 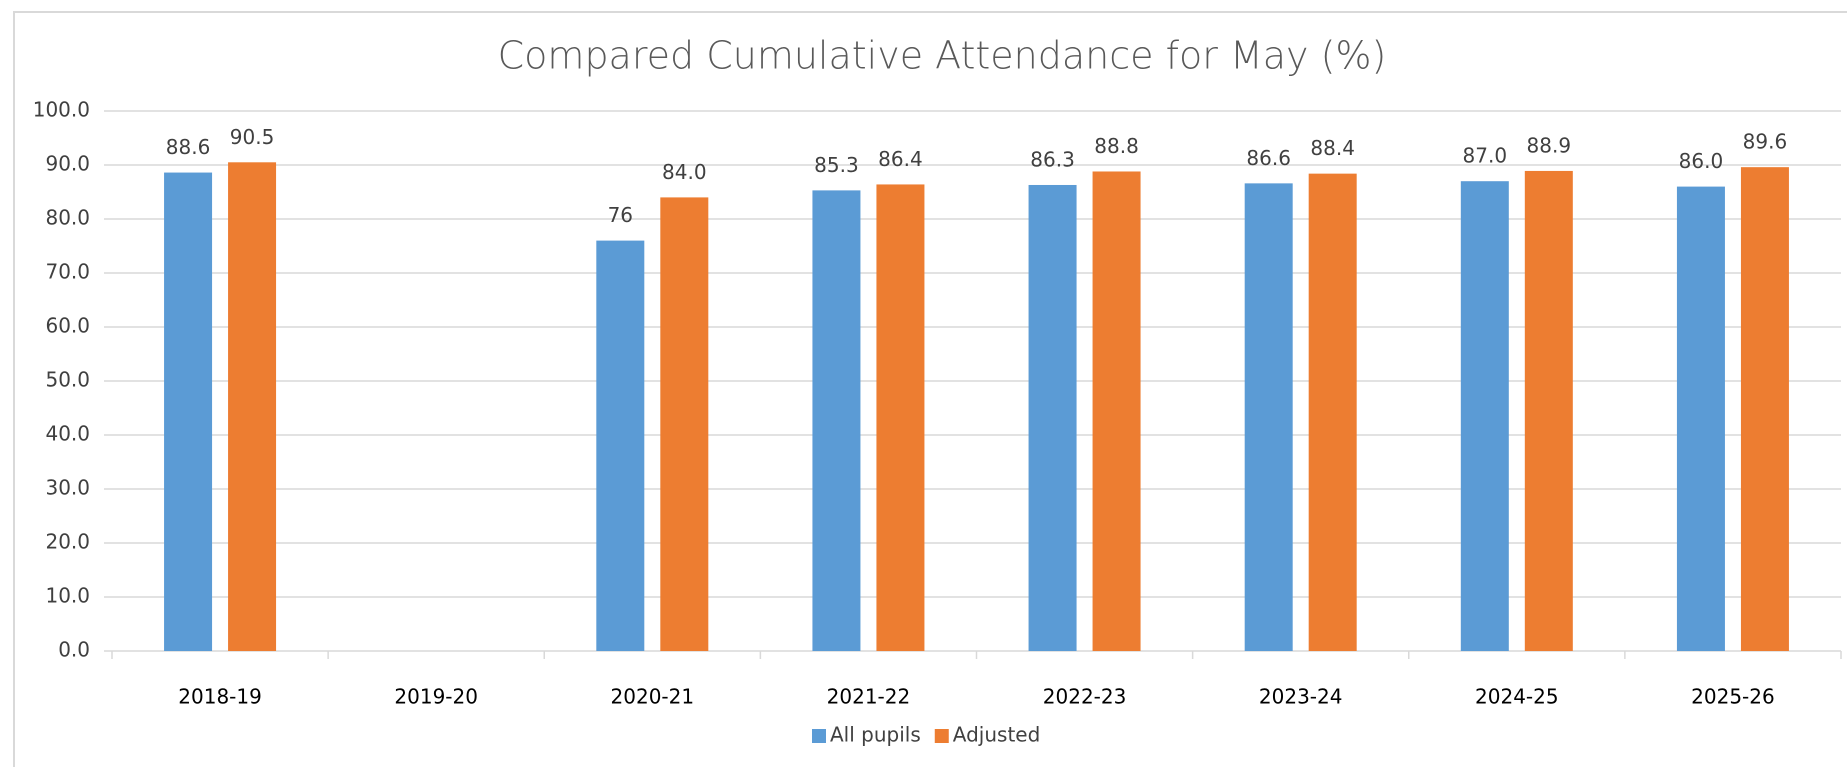 What do you see at coordinates (653, 697) in the screenshot?
I see `x-tick-label: 2020-21` at bounding box center [653, 697].